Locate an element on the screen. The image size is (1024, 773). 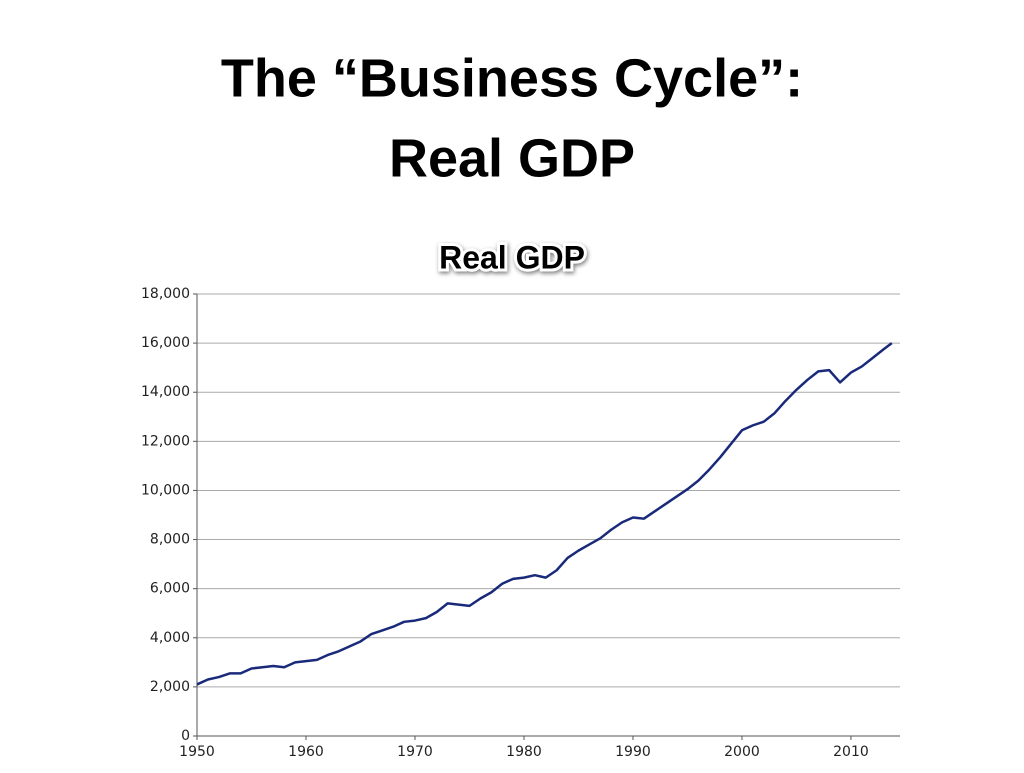
slide-title: The “Business Cycle”: is located at coordinates (512, 78).